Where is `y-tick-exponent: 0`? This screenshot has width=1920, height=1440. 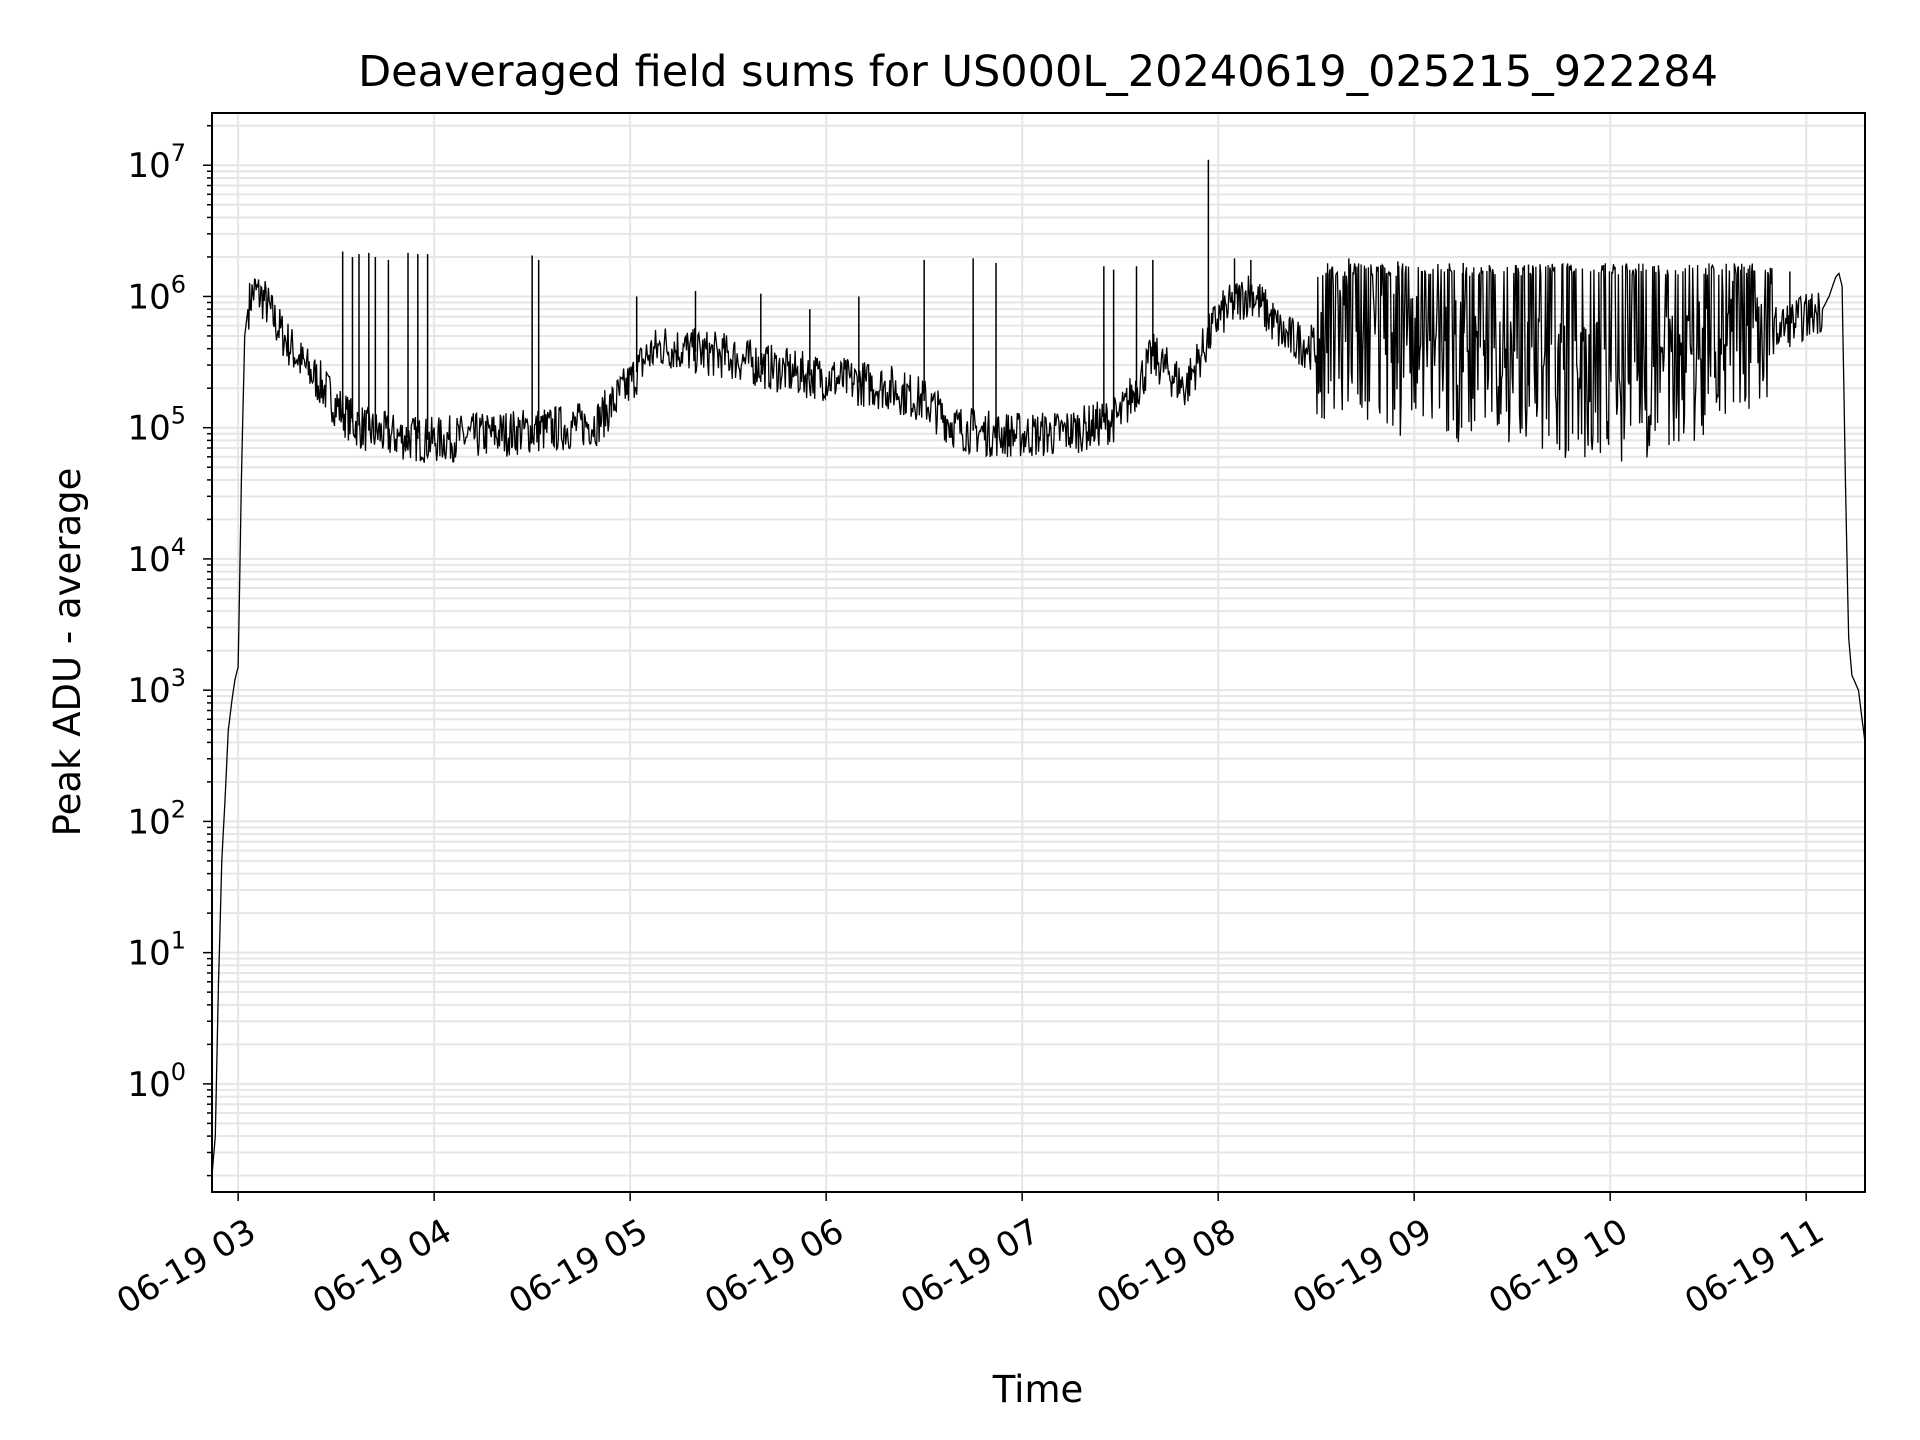
y-tick-exponent: 0 is located at coordinates (178, 1072).